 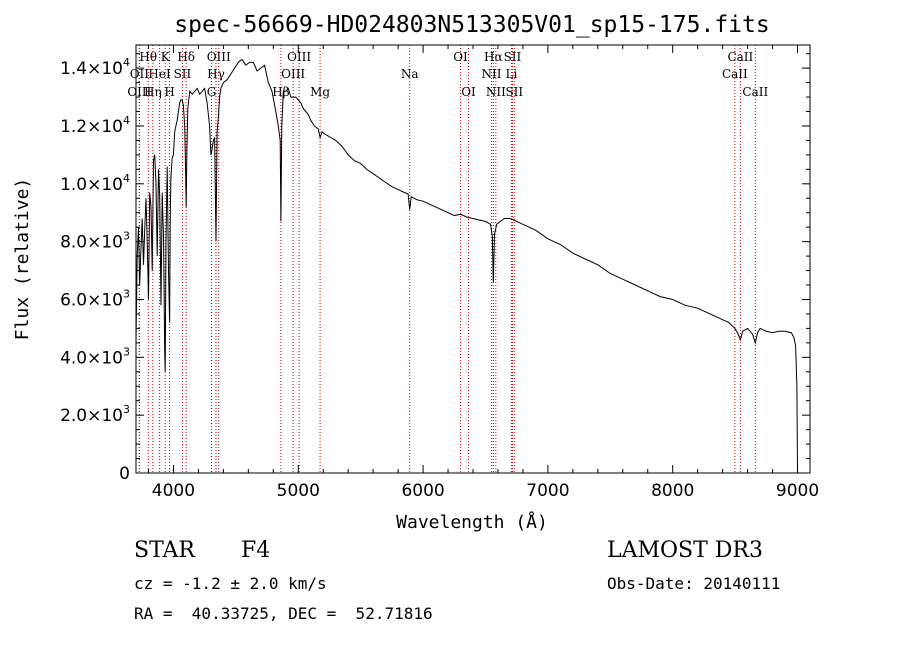 I want to click on survey-name: LAMOST DR3, so click(x=685, y=550).